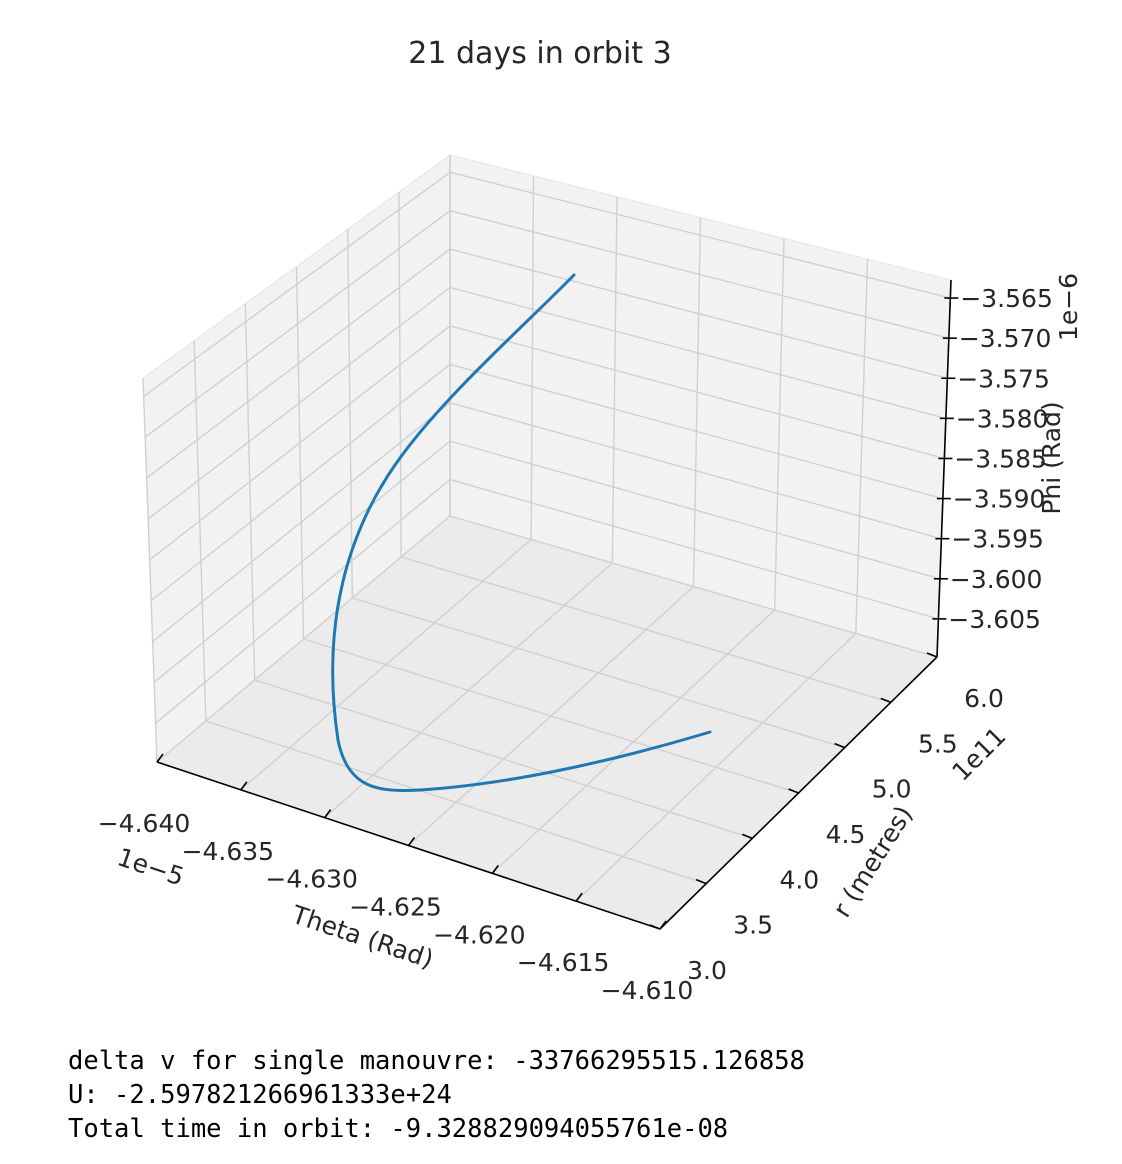  I want to click on x-tick-label: −4.640, so click(144, 823).